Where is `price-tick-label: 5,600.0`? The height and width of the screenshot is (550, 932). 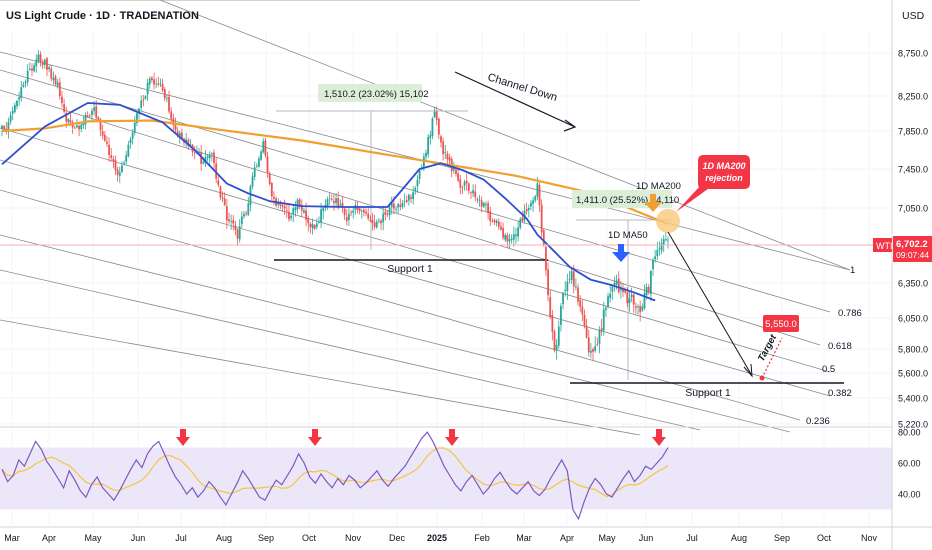 price-tick-label: 5,600.0 is located at coordinates (913, 374).